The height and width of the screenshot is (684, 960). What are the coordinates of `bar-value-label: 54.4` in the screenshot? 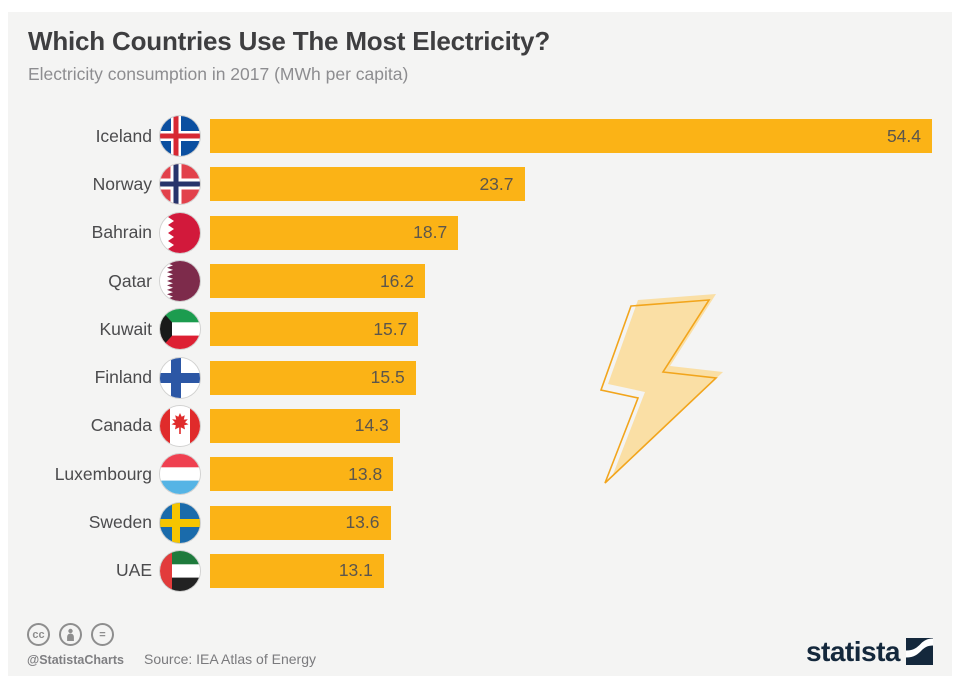 It's located at (903, 135).